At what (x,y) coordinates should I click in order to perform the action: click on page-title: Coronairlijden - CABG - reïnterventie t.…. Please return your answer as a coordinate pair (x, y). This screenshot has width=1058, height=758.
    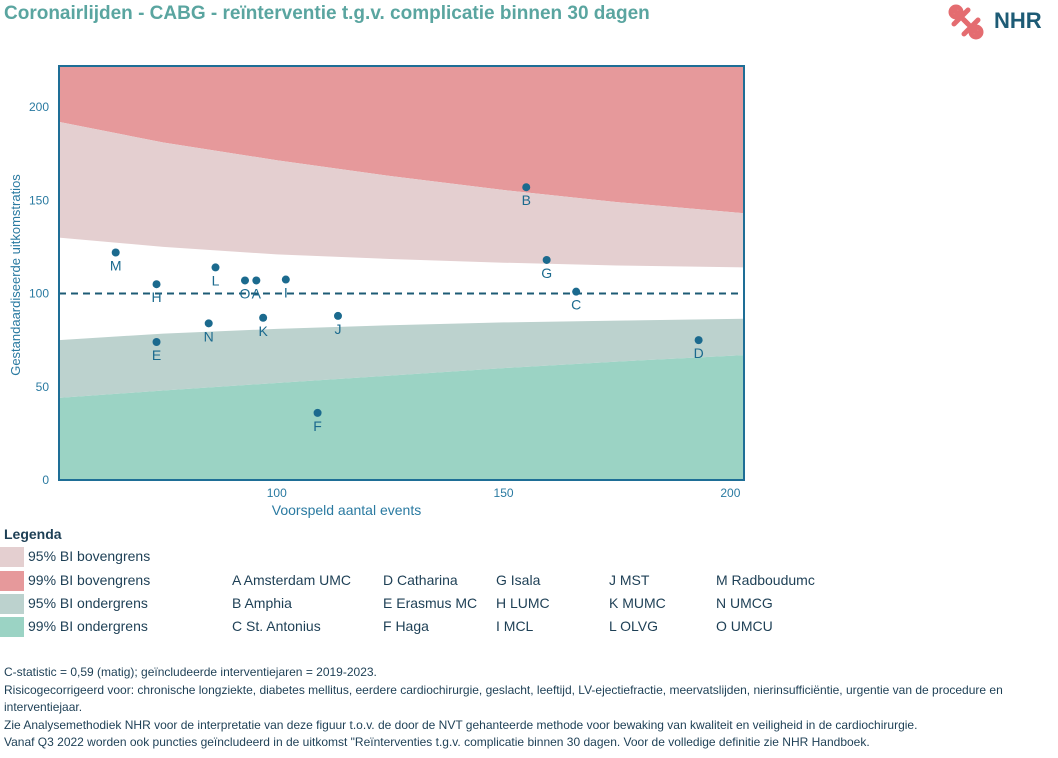
    Looking at the image, I should click on (327, 13).